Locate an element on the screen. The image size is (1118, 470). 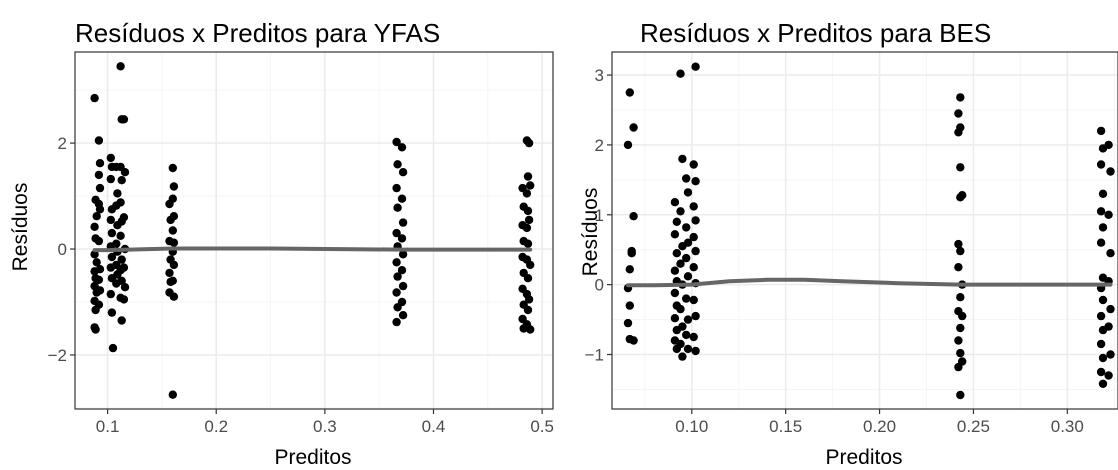
bes-y-tick-label: 1 is located at coordinates (599, 215).